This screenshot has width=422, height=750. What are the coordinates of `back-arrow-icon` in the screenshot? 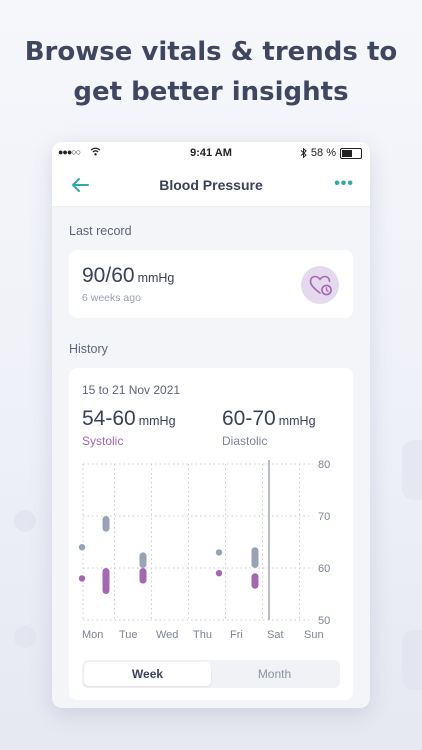 It's located at (80, 185).